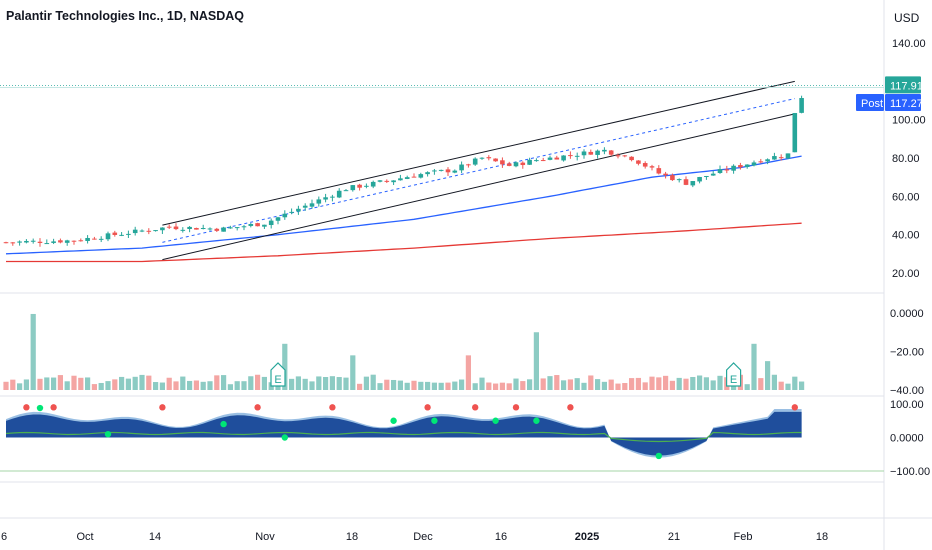 The image size is (932, 550). Describe the element at coordinates (257, 407) in the screenshot. I see `oscillator-sell-dot` at that location.